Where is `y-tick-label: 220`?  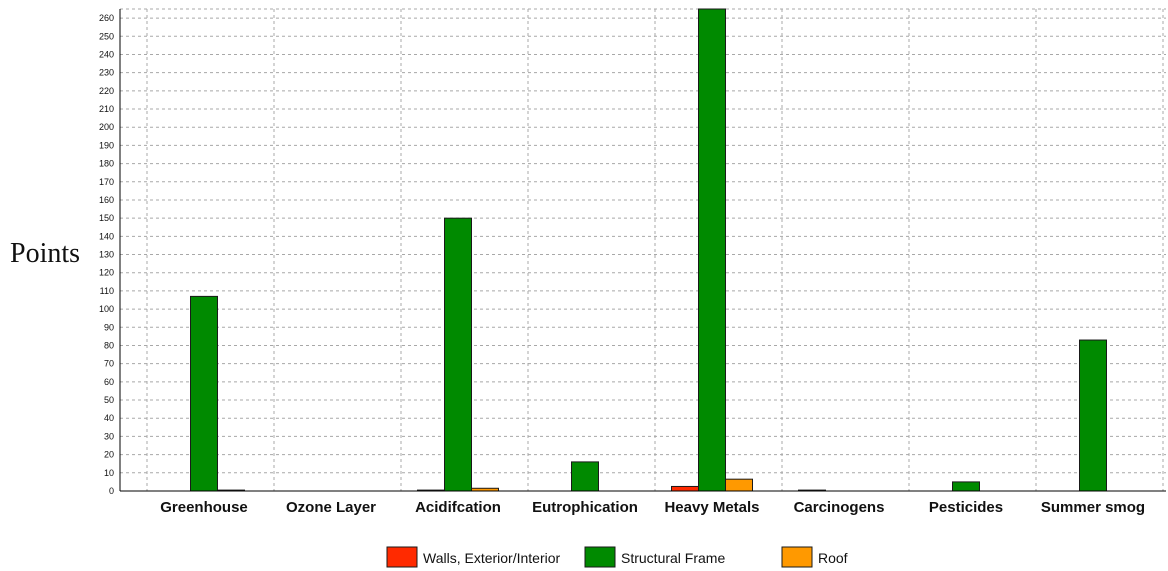 y-tick-label: 220 is located at coordinates (106, 91).